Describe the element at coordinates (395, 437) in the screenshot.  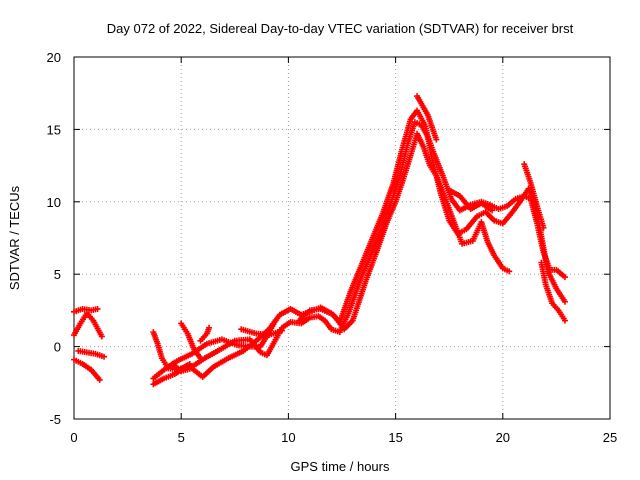
I see `x-tick-label: 15` at that location.